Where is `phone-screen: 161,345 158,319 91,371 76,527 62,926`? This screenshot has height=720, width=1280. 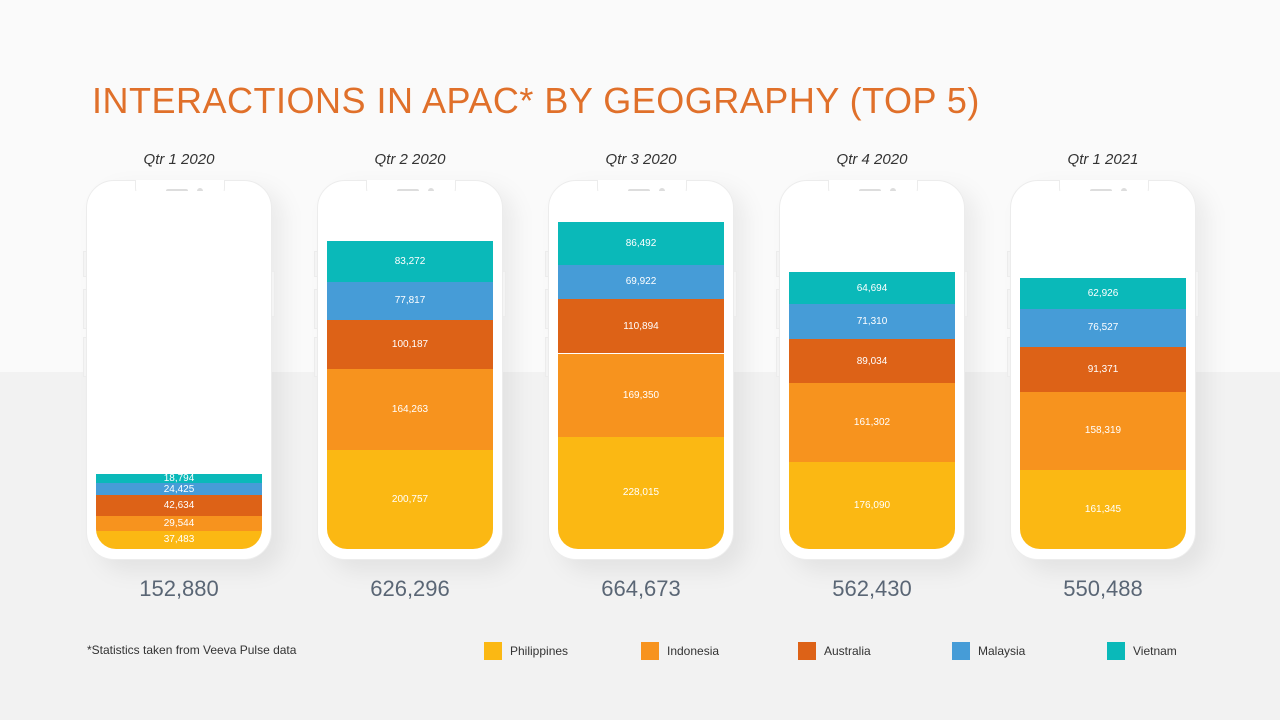 phone-screen: 161,345 158,319 91,371 76,527 62,926 is located at coordinates (1103, 370).